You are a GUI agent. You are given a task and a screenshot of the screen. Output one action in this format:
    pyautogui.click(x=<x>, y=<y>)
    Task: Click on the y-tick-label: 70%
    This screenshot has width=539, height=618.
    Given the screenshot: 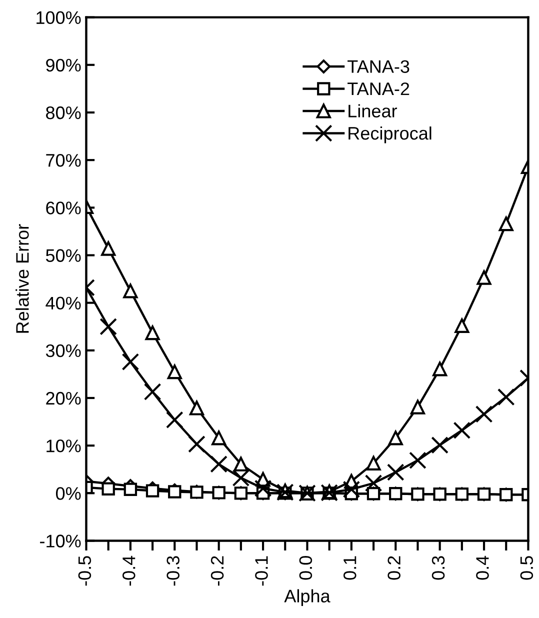 What is the action you would take?
    pyautogui.click(x=63, y=160)
    